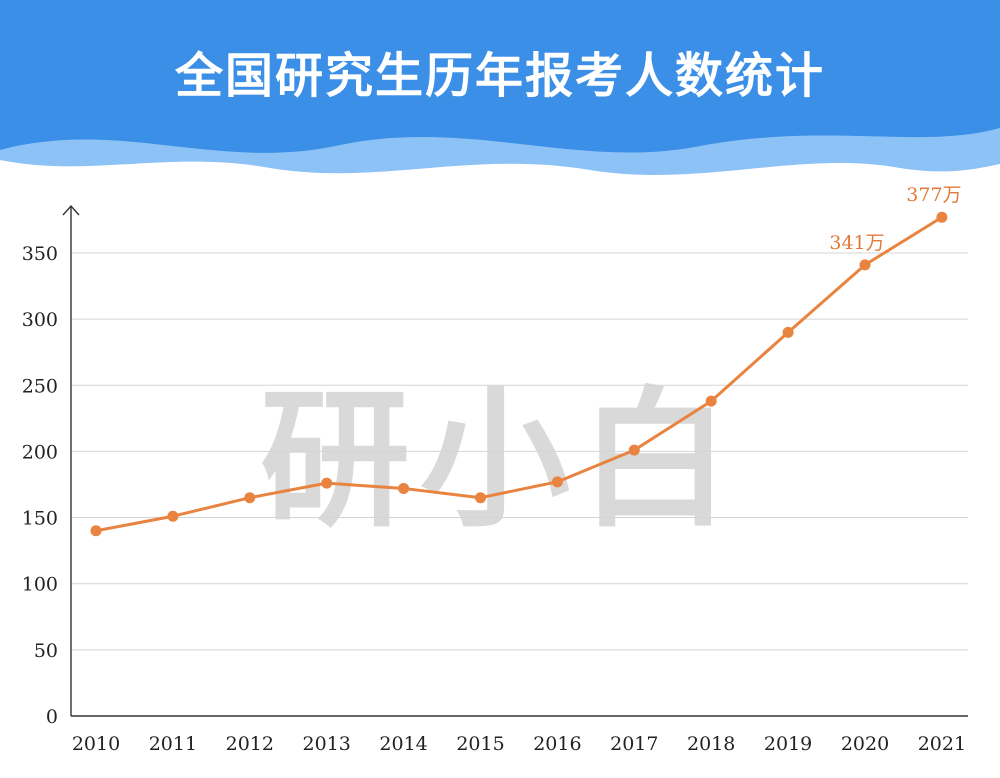  Describe the element at coordinates (327, 744) in the screenshot. I see `x-tick-2013: 2013` at that location.